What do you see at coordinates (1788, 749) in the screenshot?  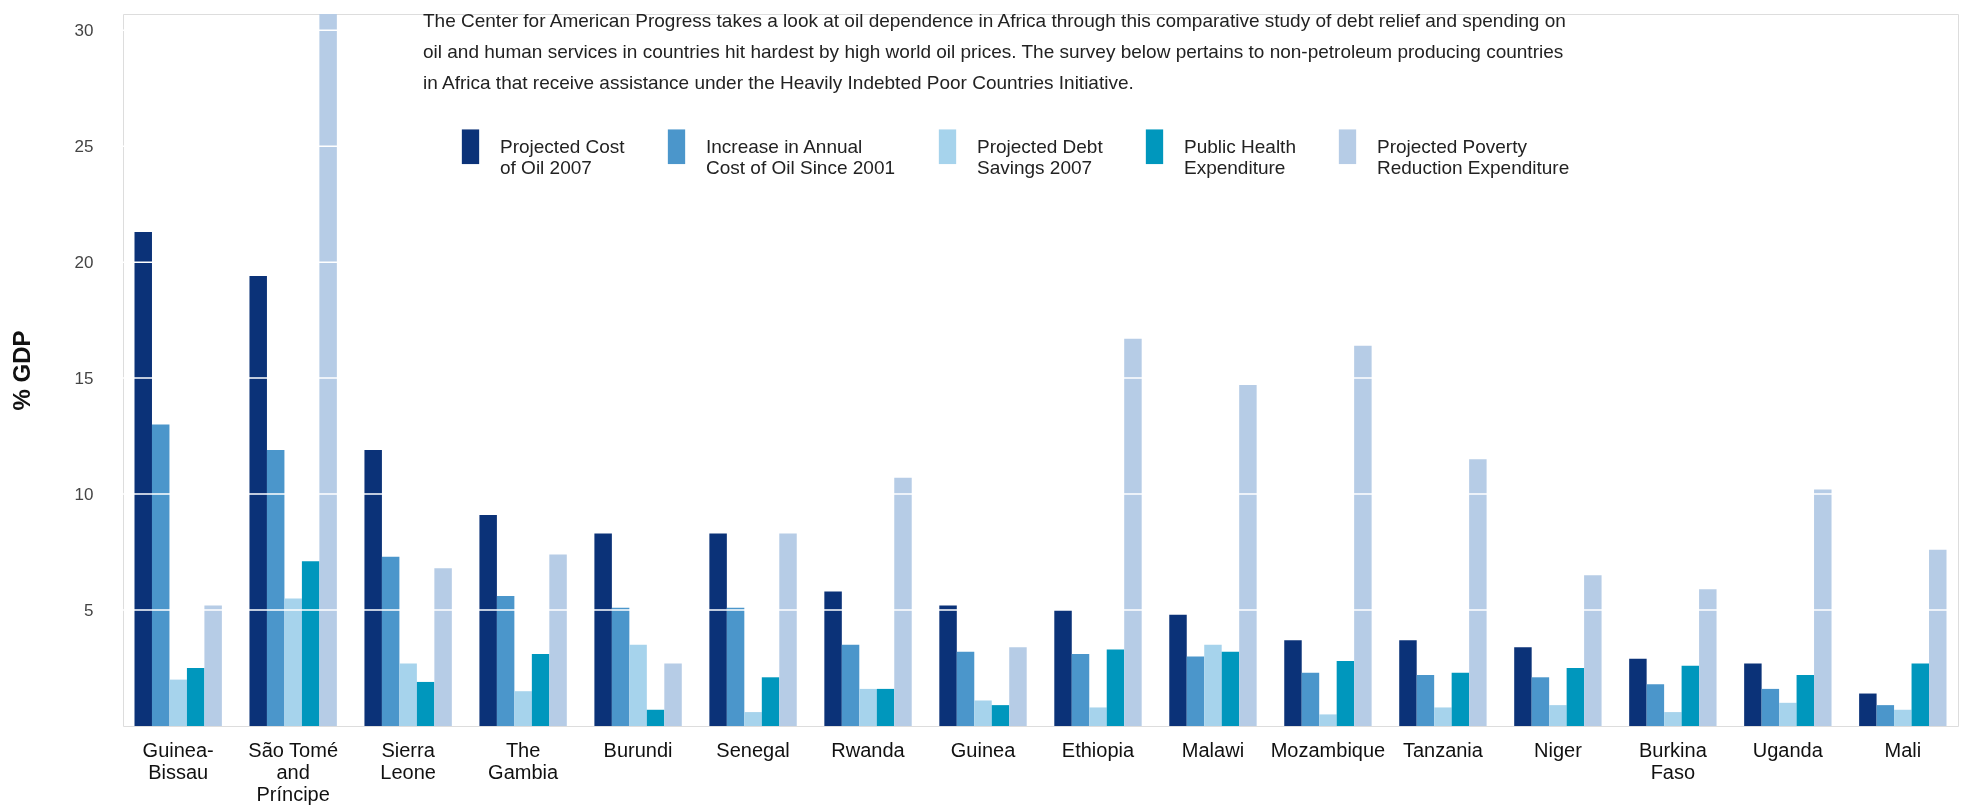 I see `x-tick-label: Uganda` at bounding box center [1788, 749].